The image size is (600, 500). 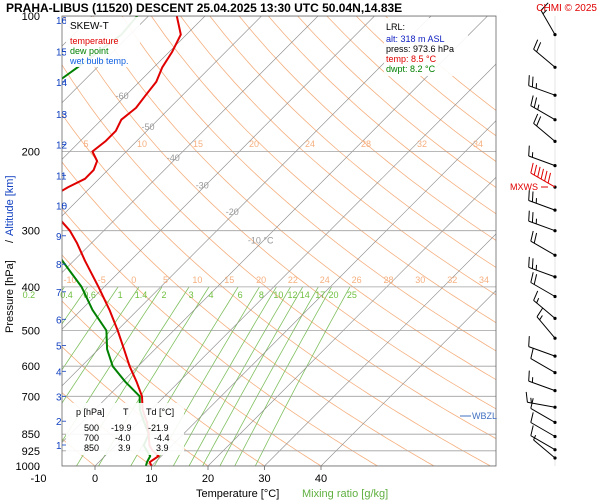 I want to click on pressure-tick-label: 500, so click(x=31, y=332).